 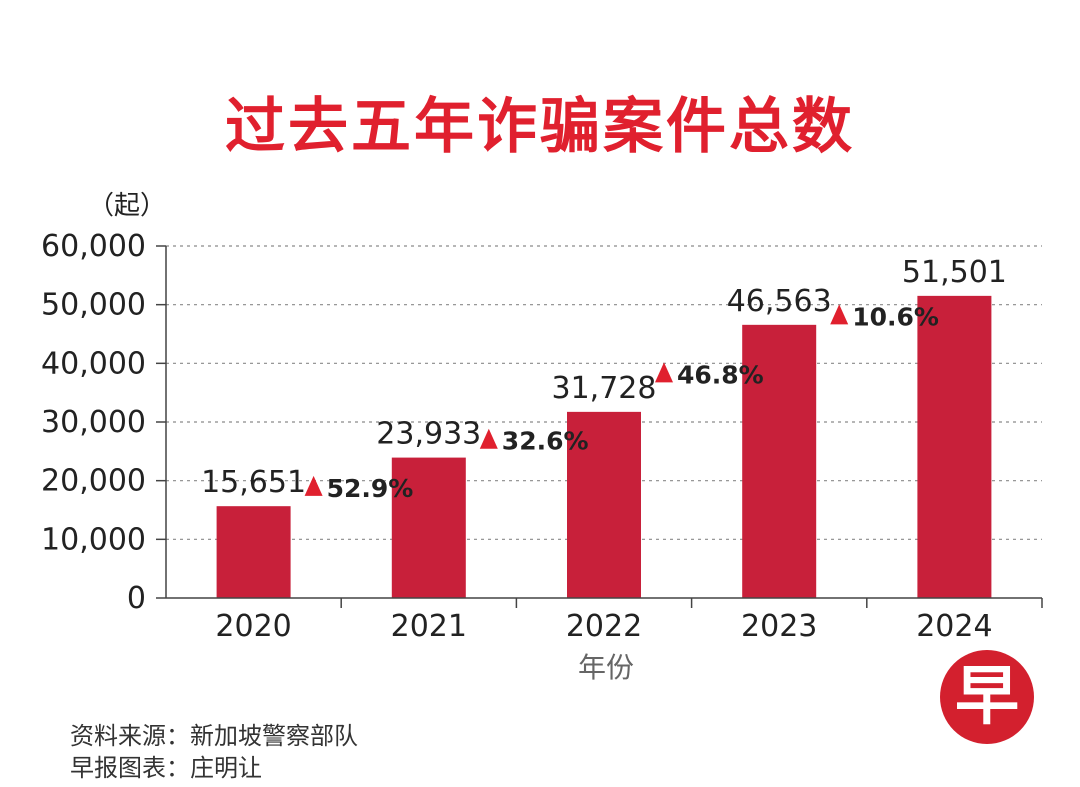 I want to click on y-tick-label: 10,000, so click(x=93, y=539).